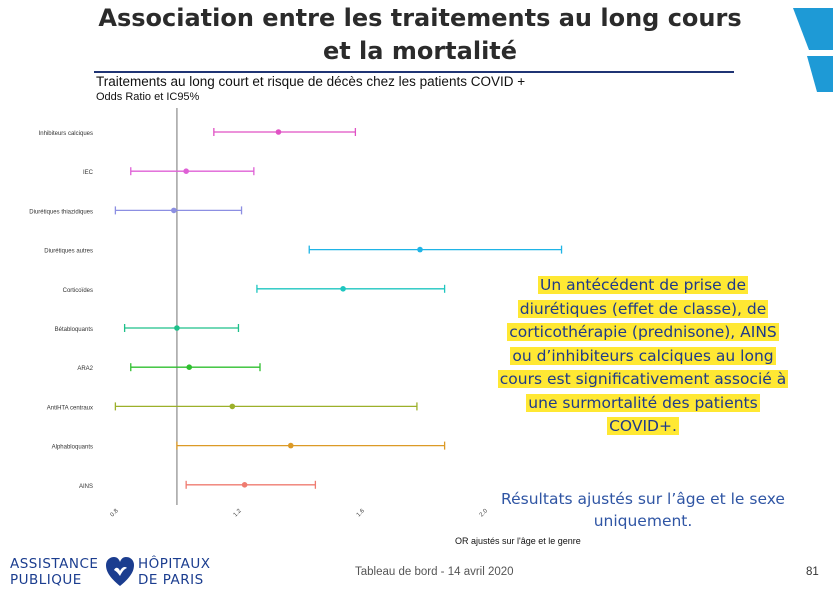  I want to click on row-label: ARA2, so click(85, 369).